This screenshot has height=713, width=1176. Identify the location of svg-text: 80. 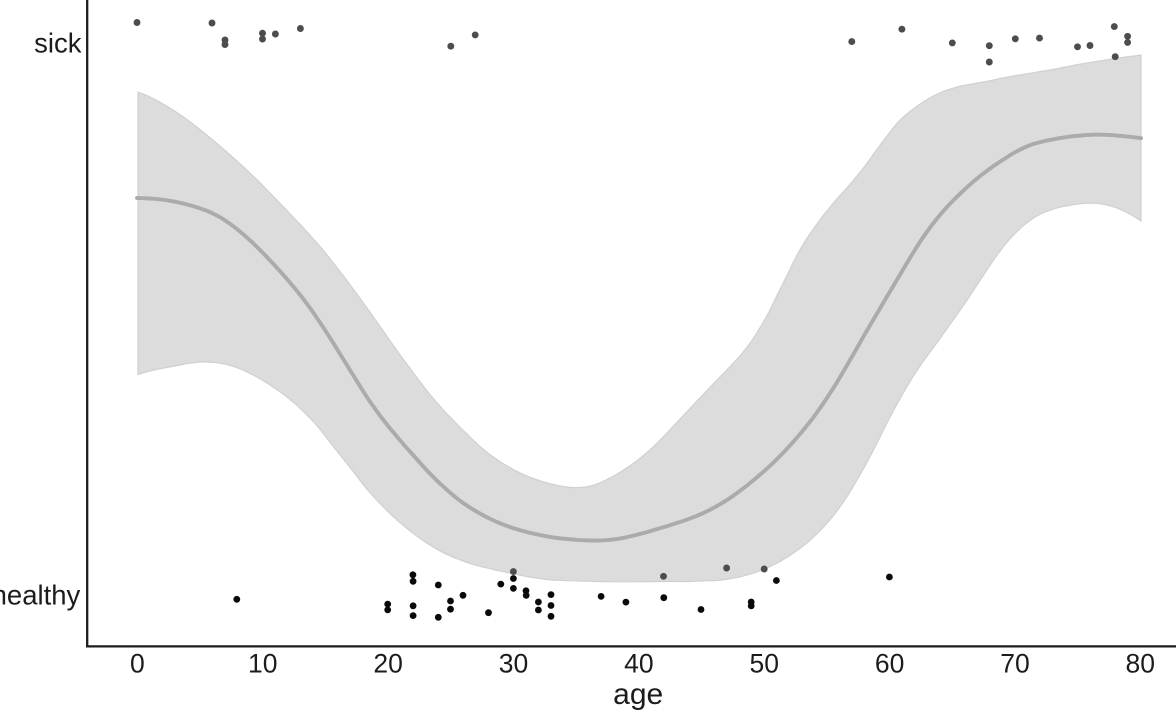
(1140, 663).